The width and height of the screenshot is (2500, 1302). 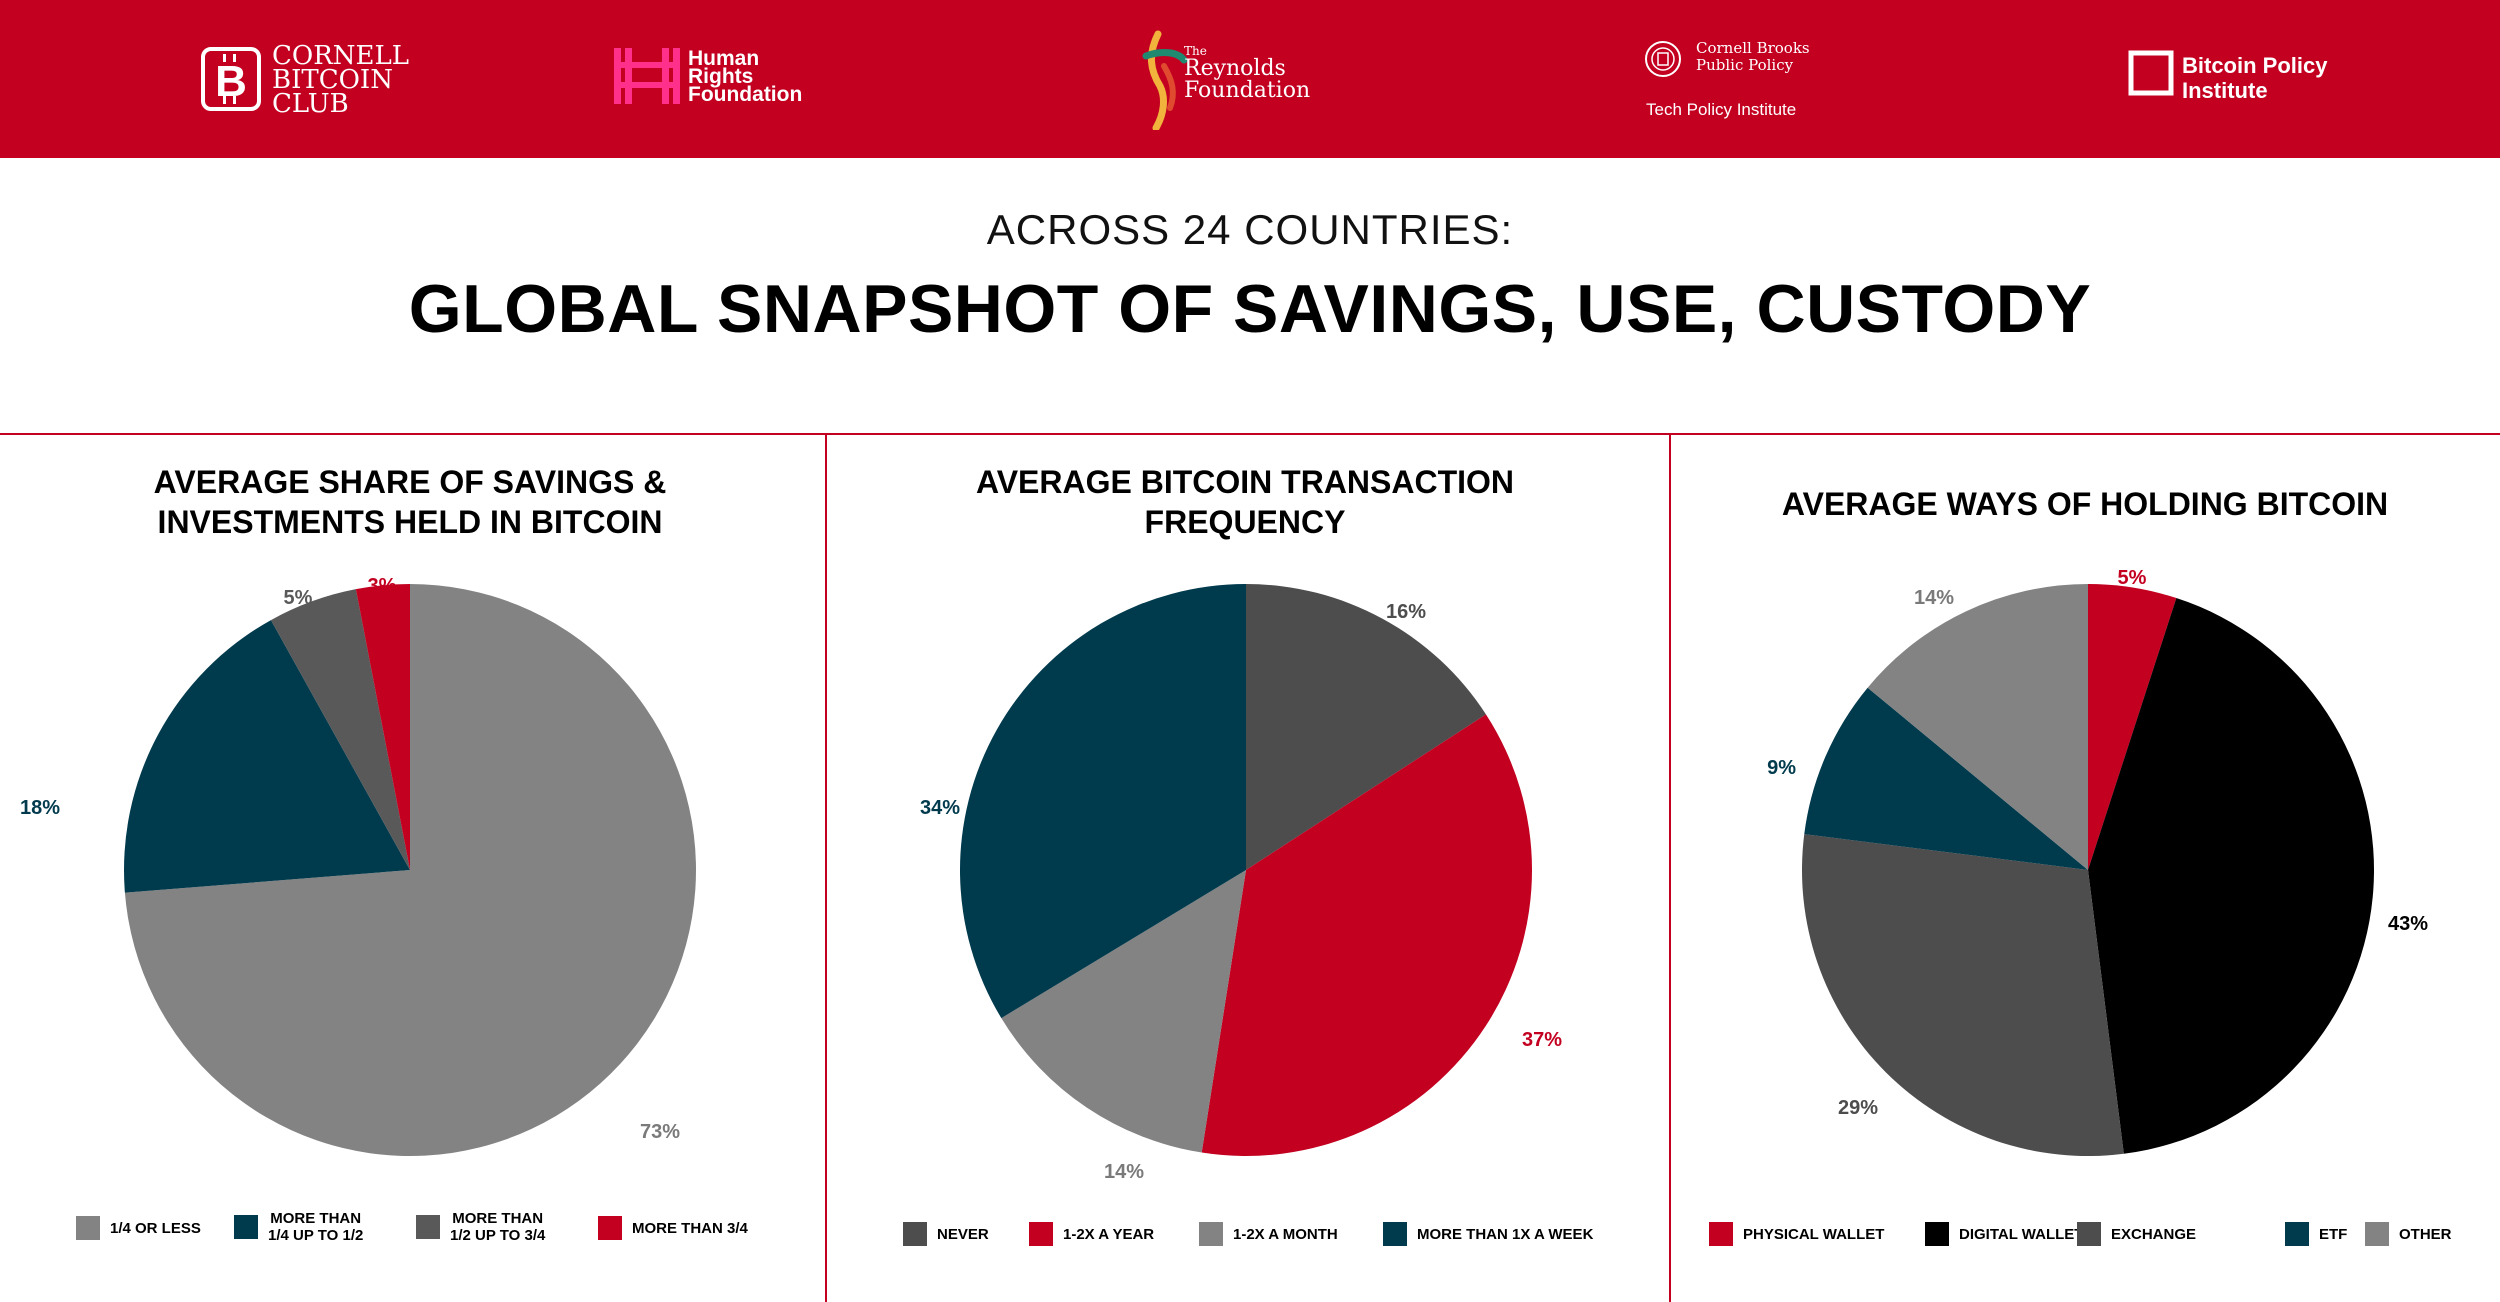 What do you see at coordinates (2151, 73) in the screenshot?
I see `square-frame-icon` at bounding box center [2151, 73].